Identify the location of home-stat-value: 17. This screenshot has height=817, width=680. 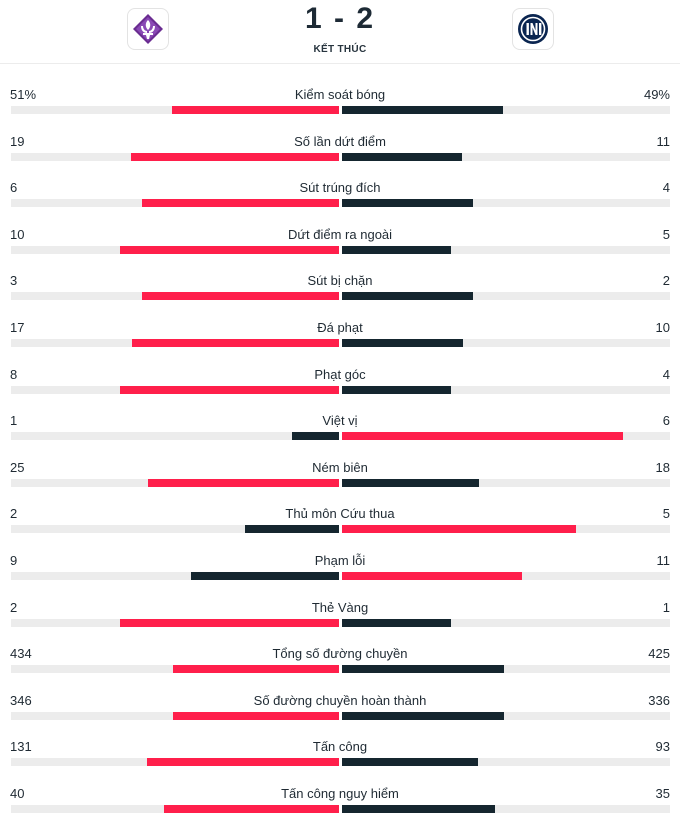
(17, 327).